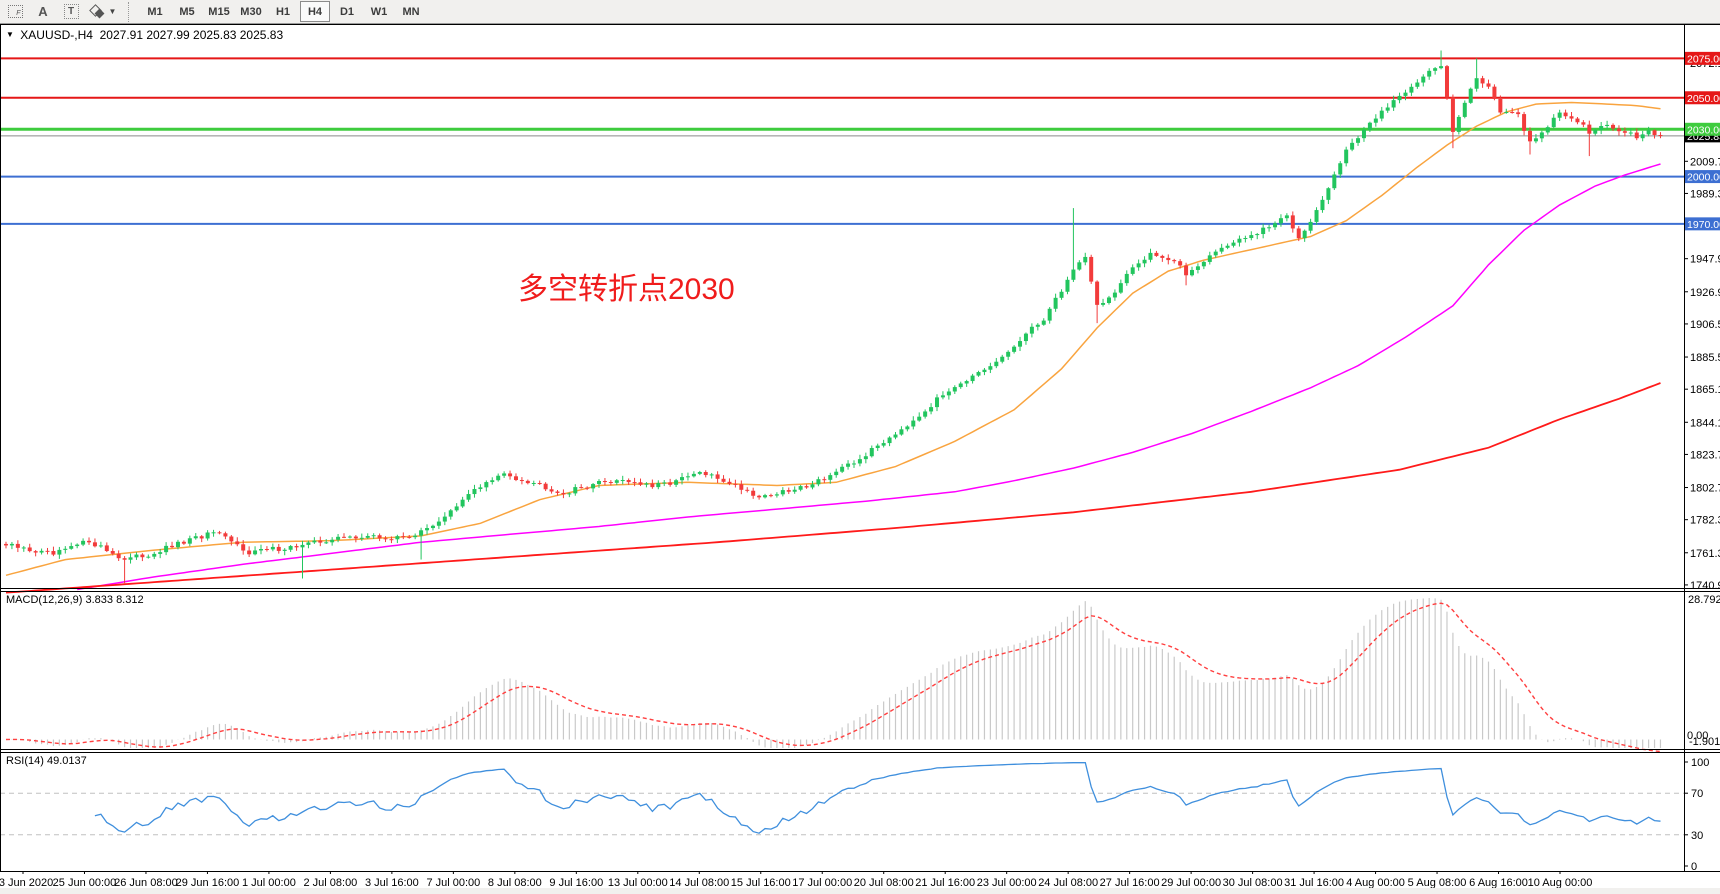 The image size is (1720, 894). Describe the element at coordinates (1702, 447) in the screenshot. I see `price-axis-surface` at that location.